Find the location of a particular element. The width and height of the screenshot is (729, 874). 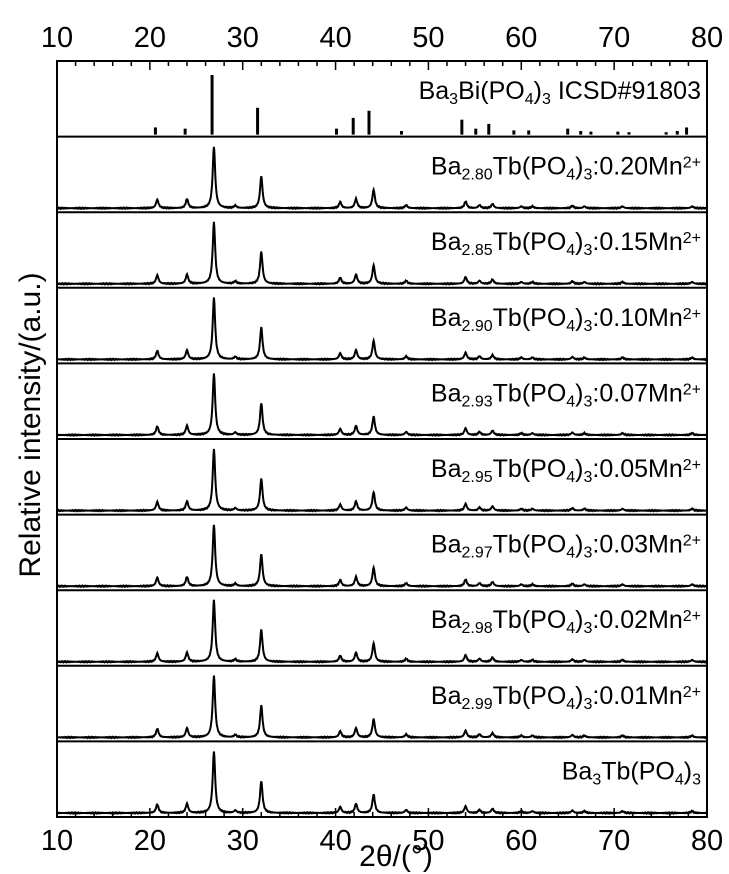

x-tick-label-top: 10 is located at coordinates (57, 38).